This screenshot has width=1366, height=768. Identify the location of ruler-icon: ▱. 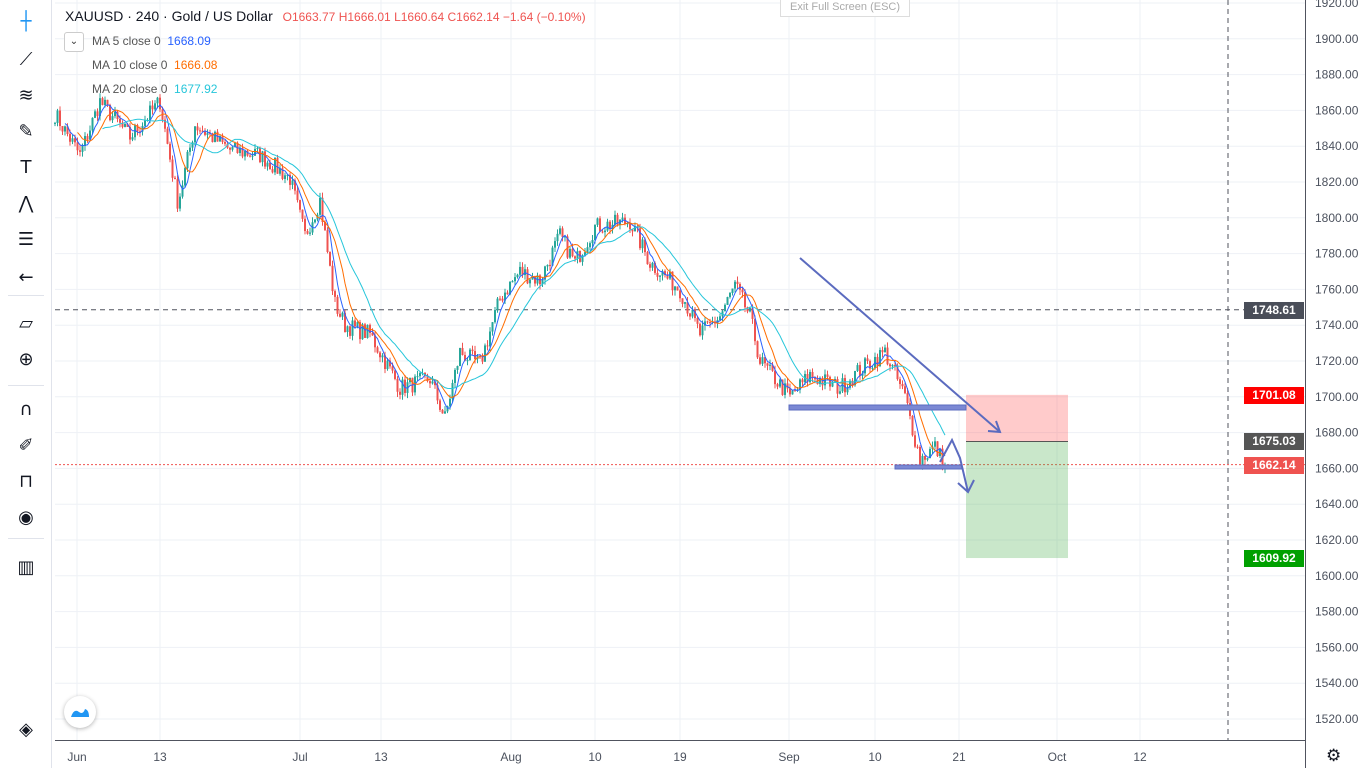
(26, 323).